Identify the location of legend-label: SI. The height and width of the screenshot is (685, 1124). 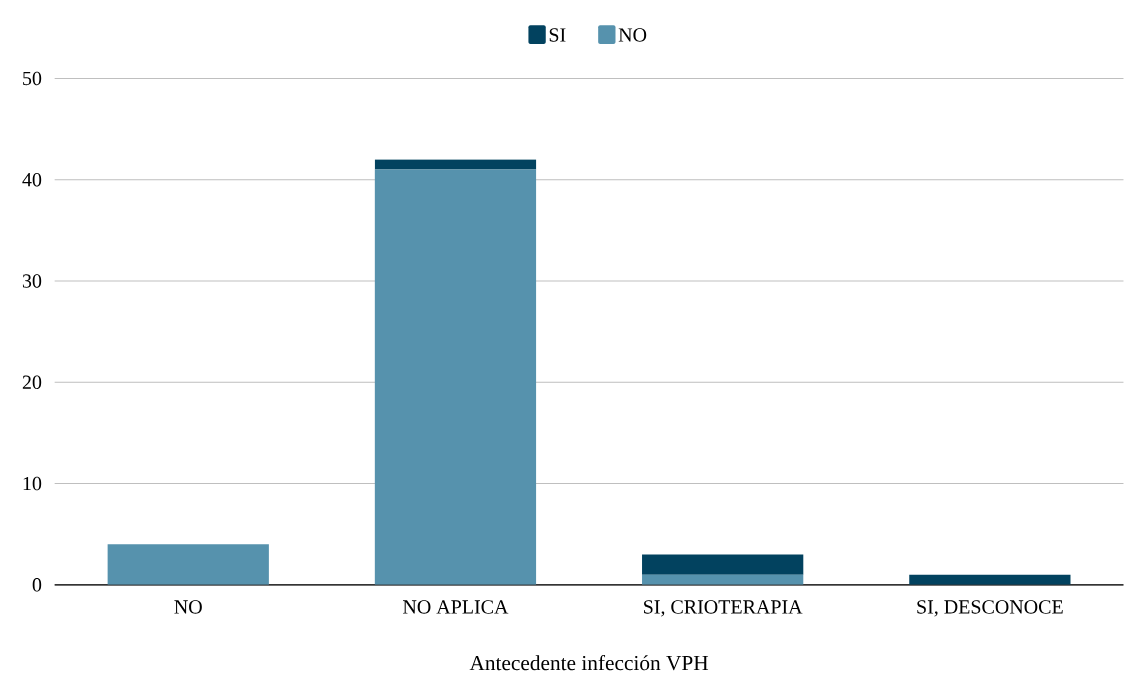
(557, 35).